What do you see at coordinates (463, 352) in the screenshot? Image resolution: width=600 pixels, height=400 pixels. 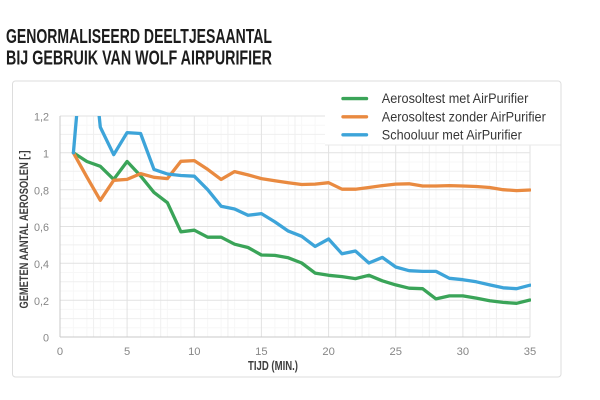 I see `svg-text: 30` at bounding box center [463, 352].